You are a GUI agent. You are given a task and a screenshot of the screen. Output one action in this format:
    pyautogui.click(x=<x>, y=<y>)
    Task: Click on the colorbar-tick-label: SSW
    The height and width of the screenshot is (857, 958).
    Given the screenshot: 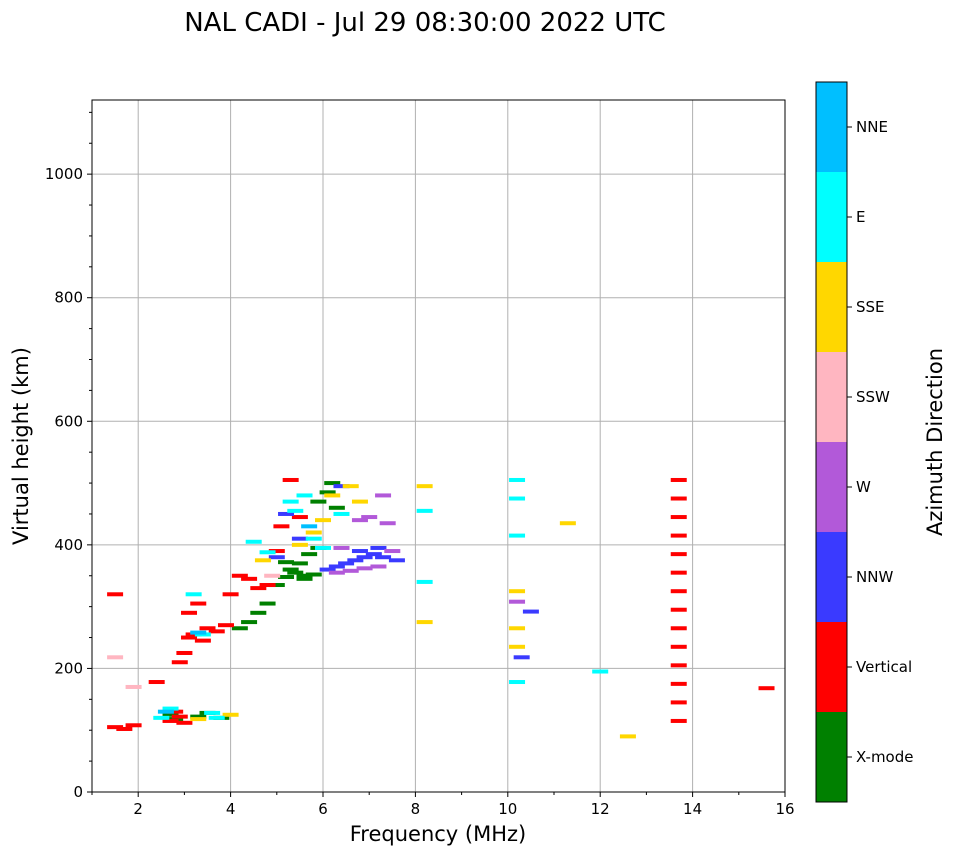 What is the action you would take?
    pyautogui.click(x=873, y=397)
    